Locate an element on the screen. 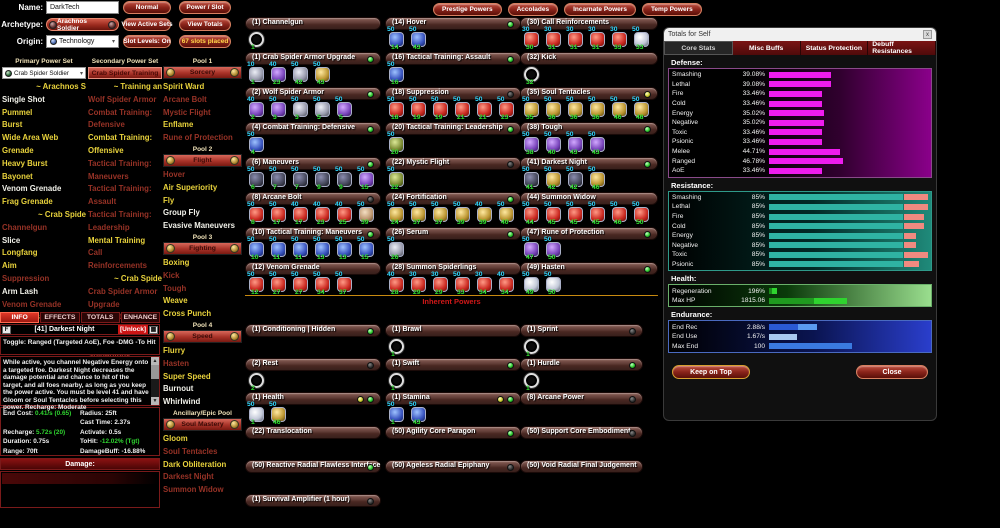 The width and height of the screenshot is (1000, 528). power-list-item: Suppression is located at coordinates (26, 278).